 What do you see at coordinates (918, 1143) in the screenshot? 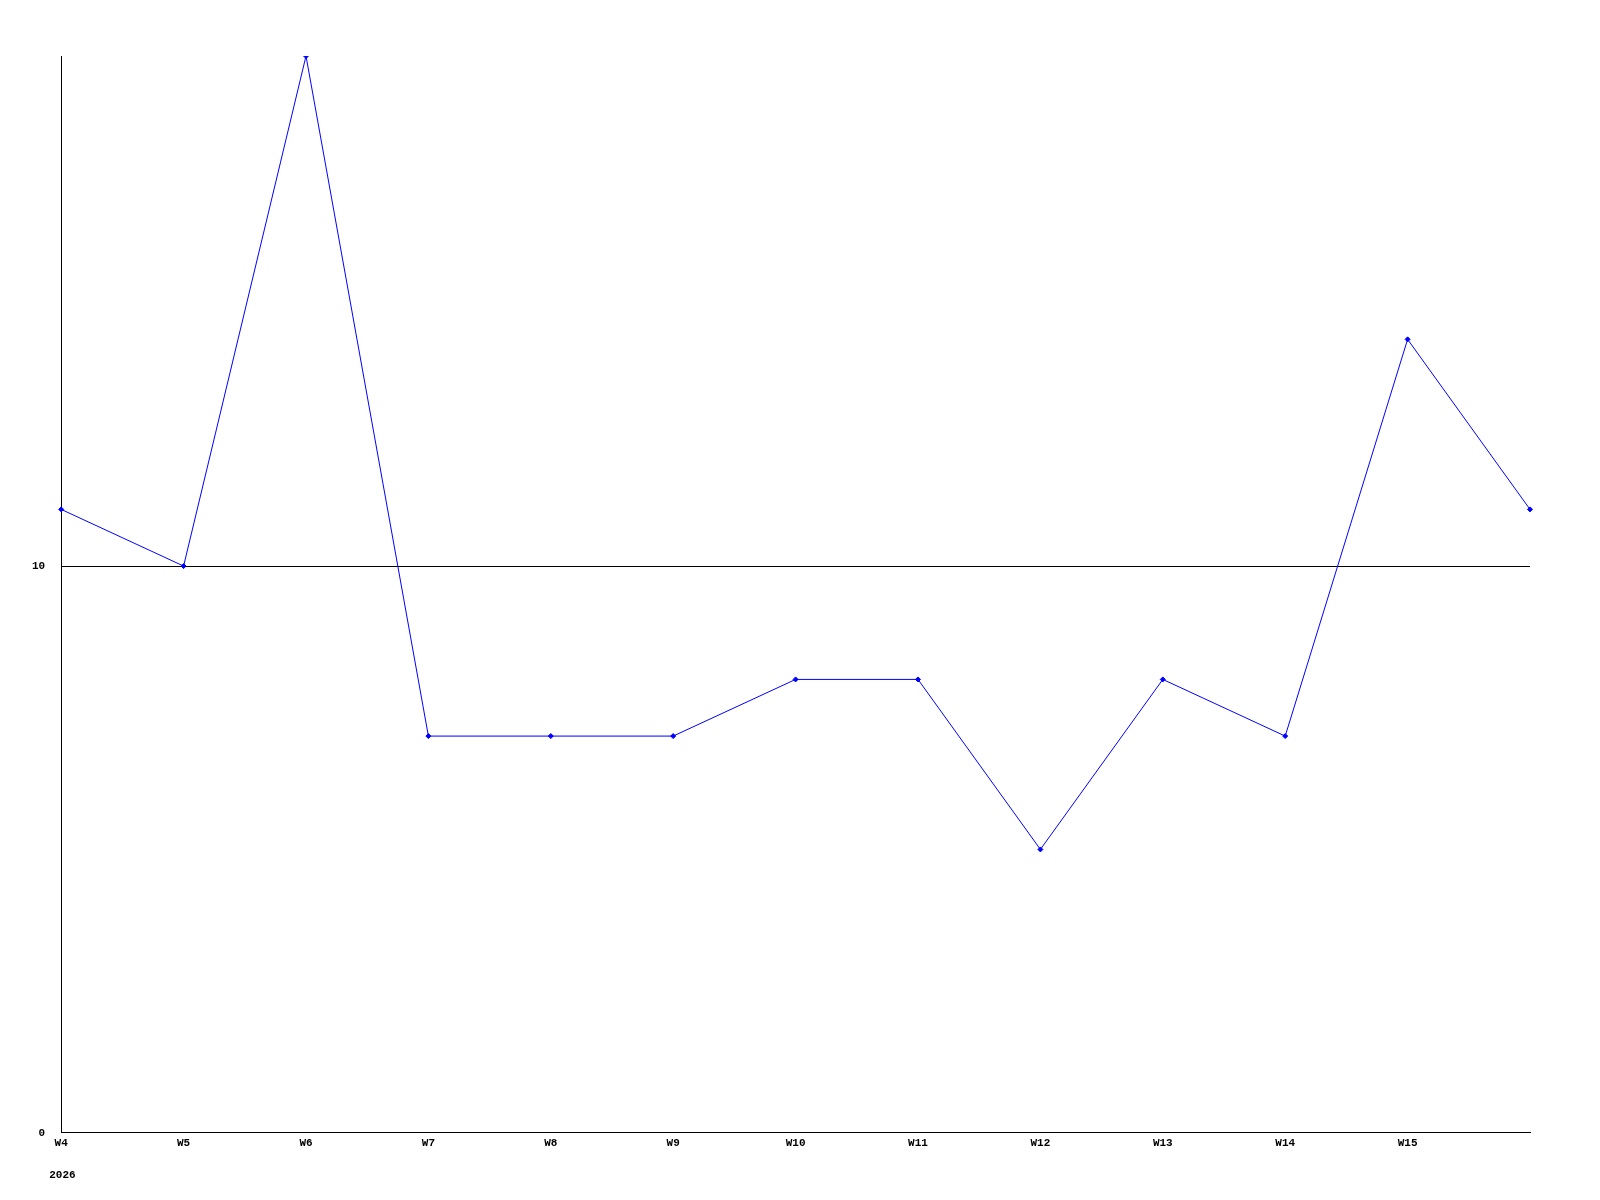
I see `x-tick-label: W11` at bounding box center [918, 1143].